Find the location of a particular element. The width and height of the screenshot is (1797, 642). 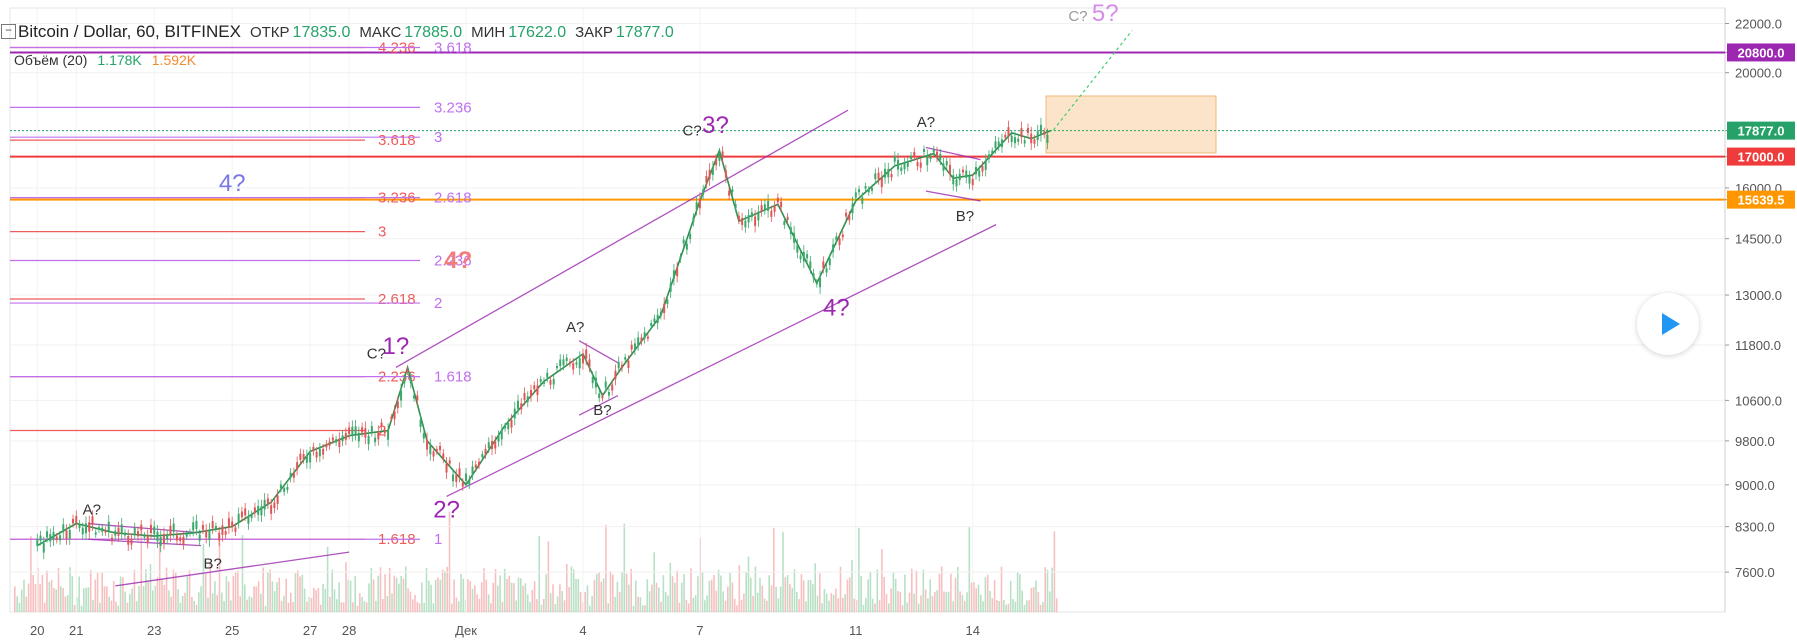

target-zone-box is located at coordinates (1131, 124).